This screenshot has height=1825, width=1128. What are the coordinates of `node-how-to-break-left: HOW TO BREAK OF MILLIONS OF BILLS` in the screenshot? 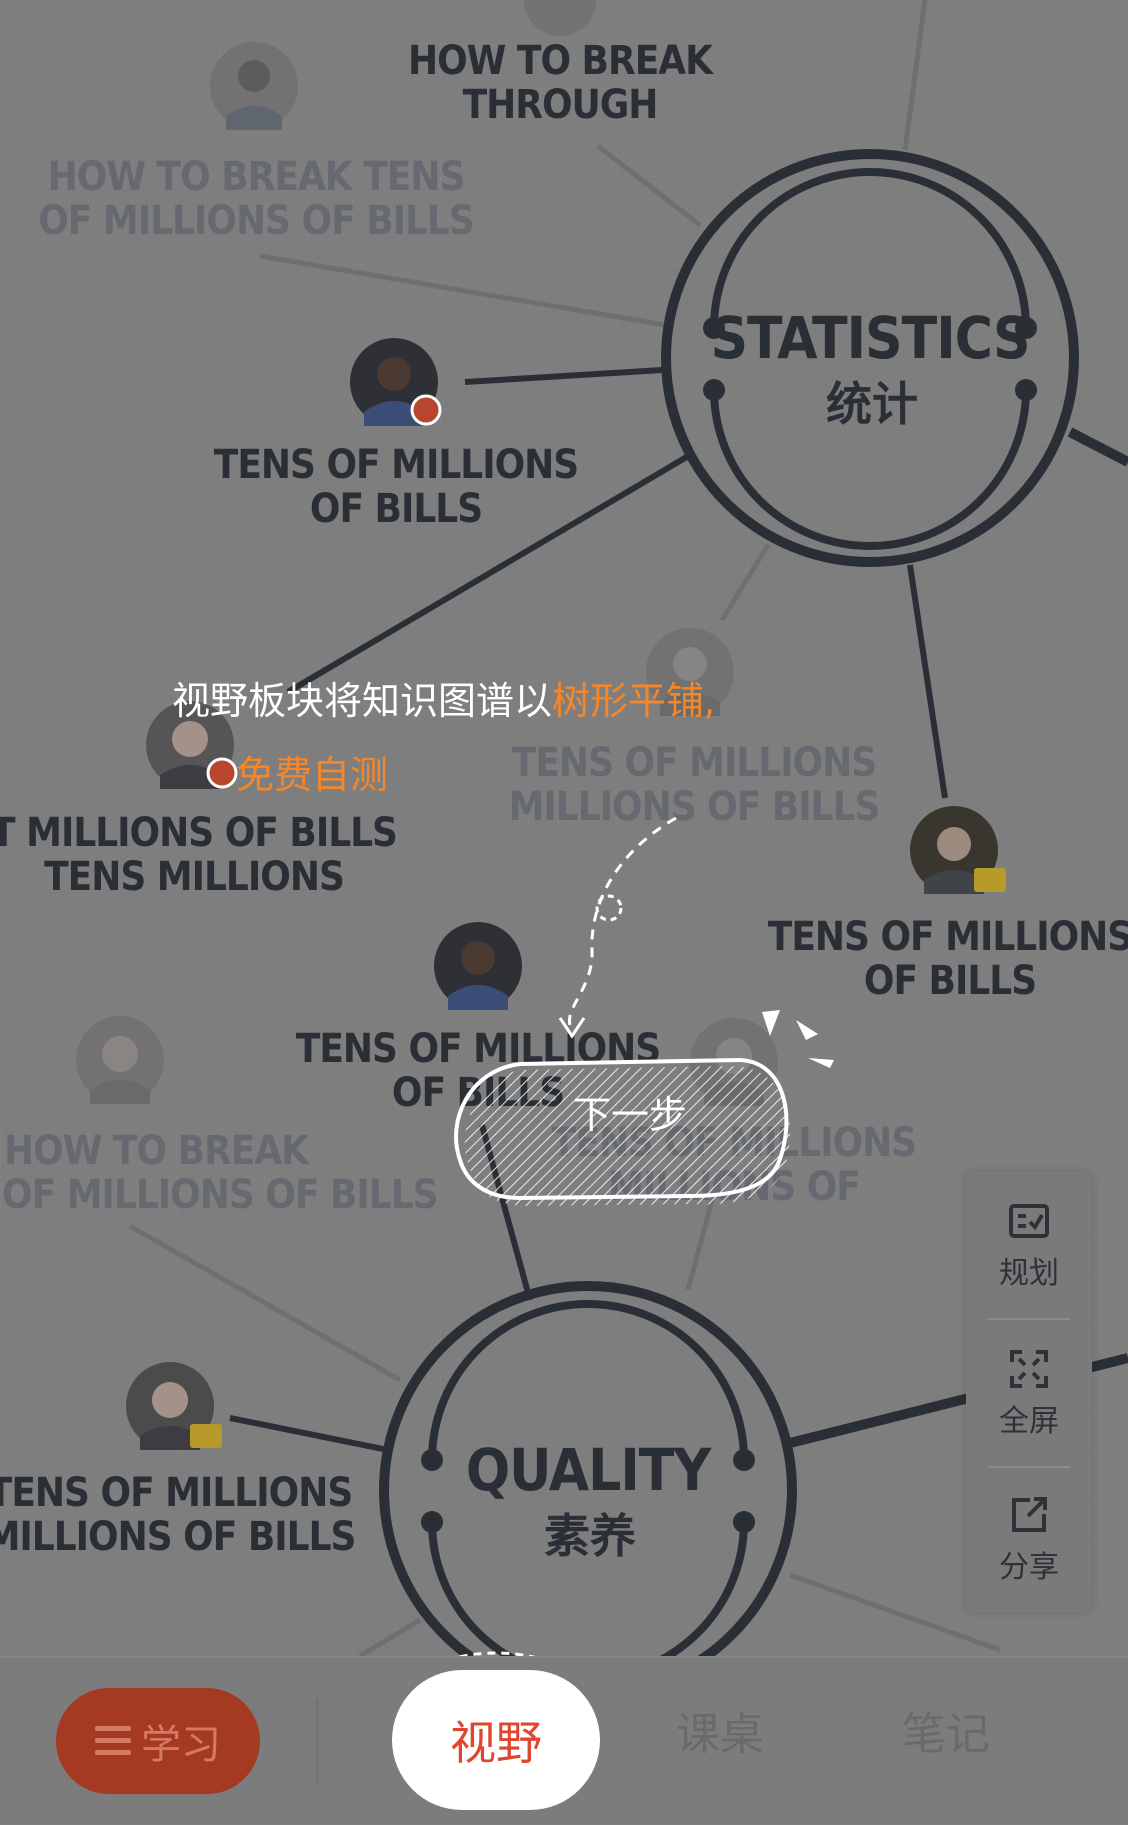 It's located at (220, 1173).